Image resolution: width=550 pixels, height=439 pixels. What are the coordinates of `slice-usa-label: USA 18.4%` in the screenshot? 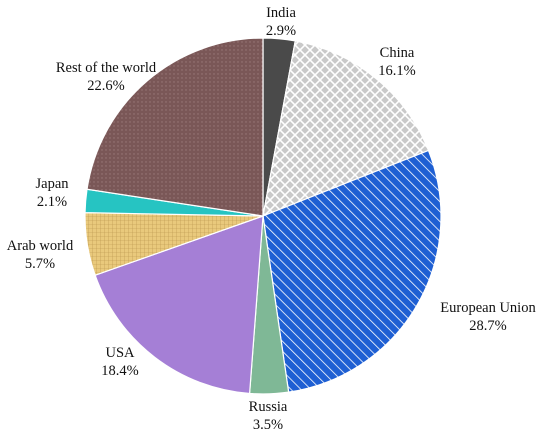 It's located at (119, 362).